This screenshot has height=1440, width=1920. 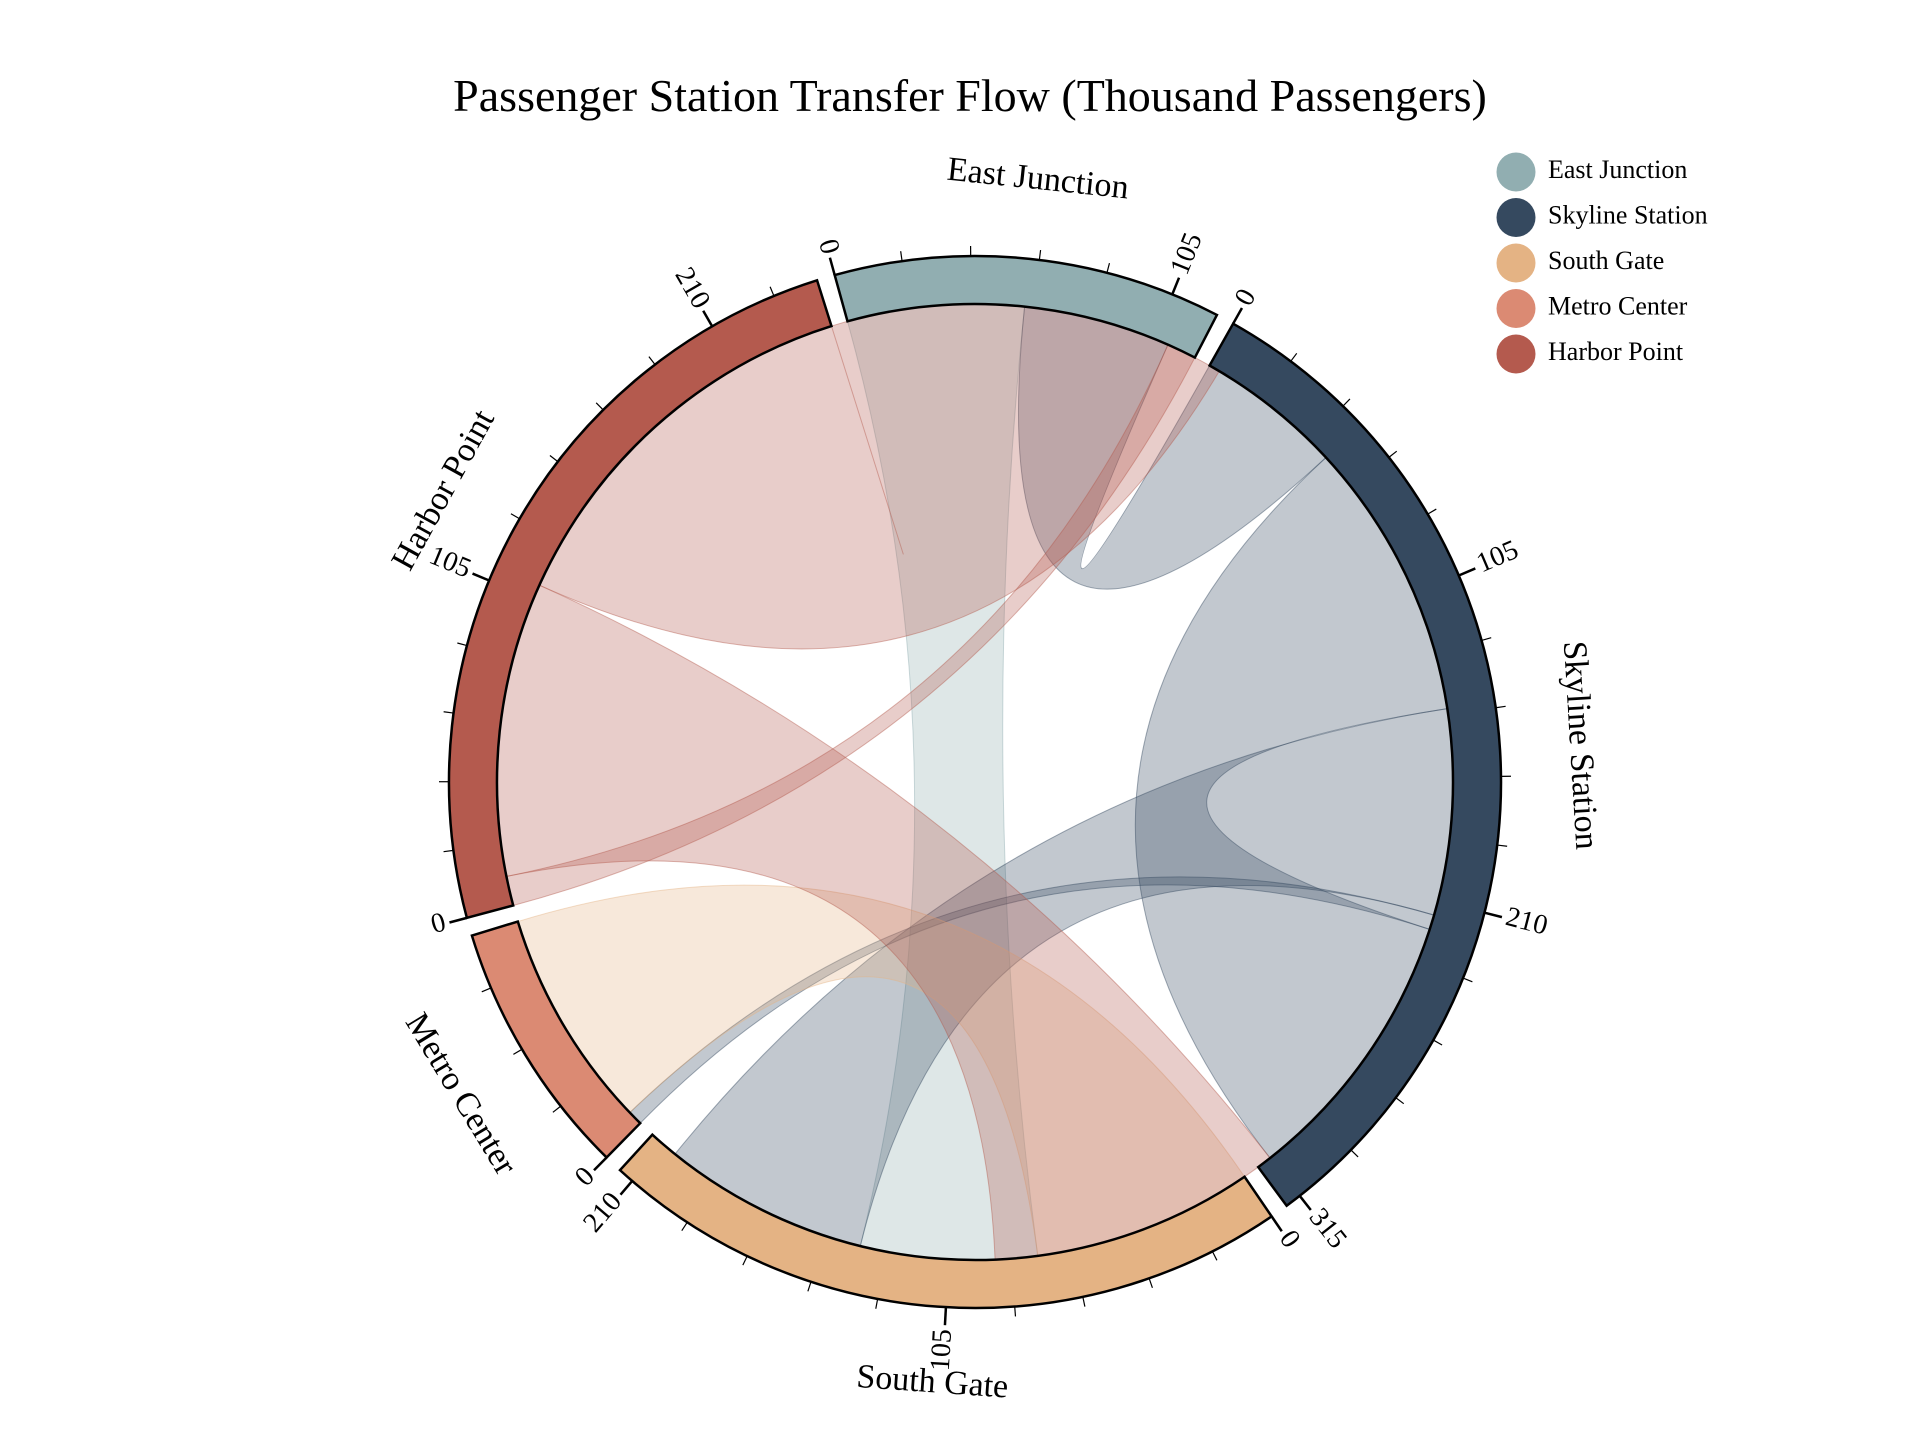 What do you see at coordinates (946, 1221) in the screenshot?
I see `arc-south-gate` at bounding box center [946, 1221].